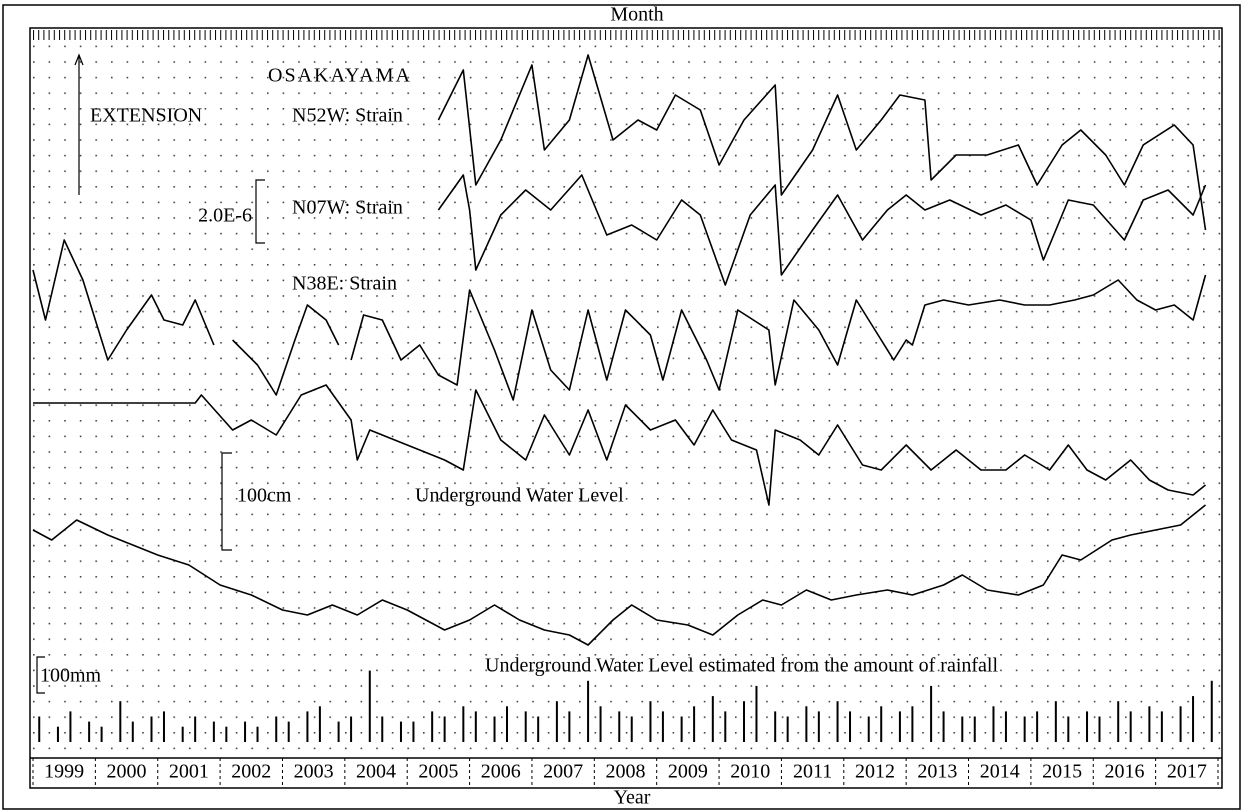  Describe the element at coordinates (501, 772) in the screenshot. I see `x-tick-label: 2006` at that location.